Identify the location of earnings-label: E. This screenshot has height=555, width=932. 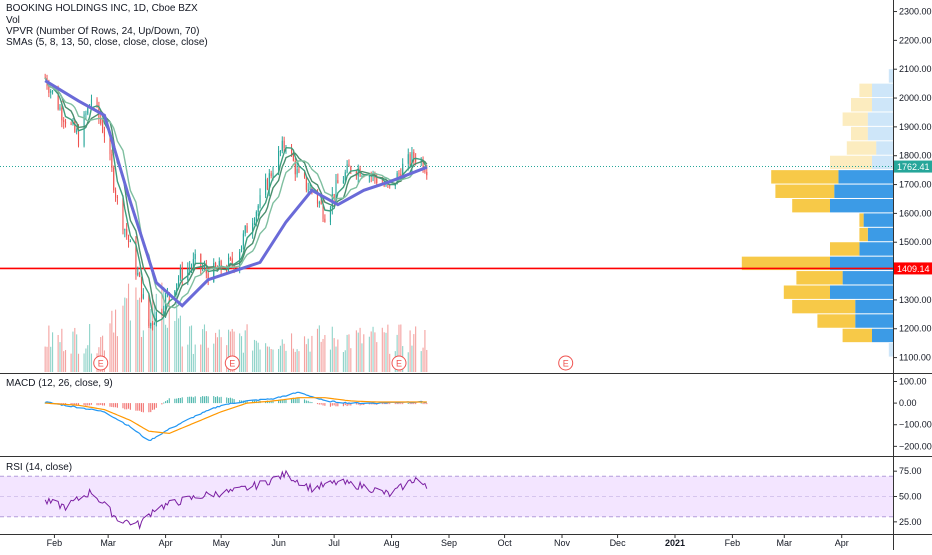
(232, 364).